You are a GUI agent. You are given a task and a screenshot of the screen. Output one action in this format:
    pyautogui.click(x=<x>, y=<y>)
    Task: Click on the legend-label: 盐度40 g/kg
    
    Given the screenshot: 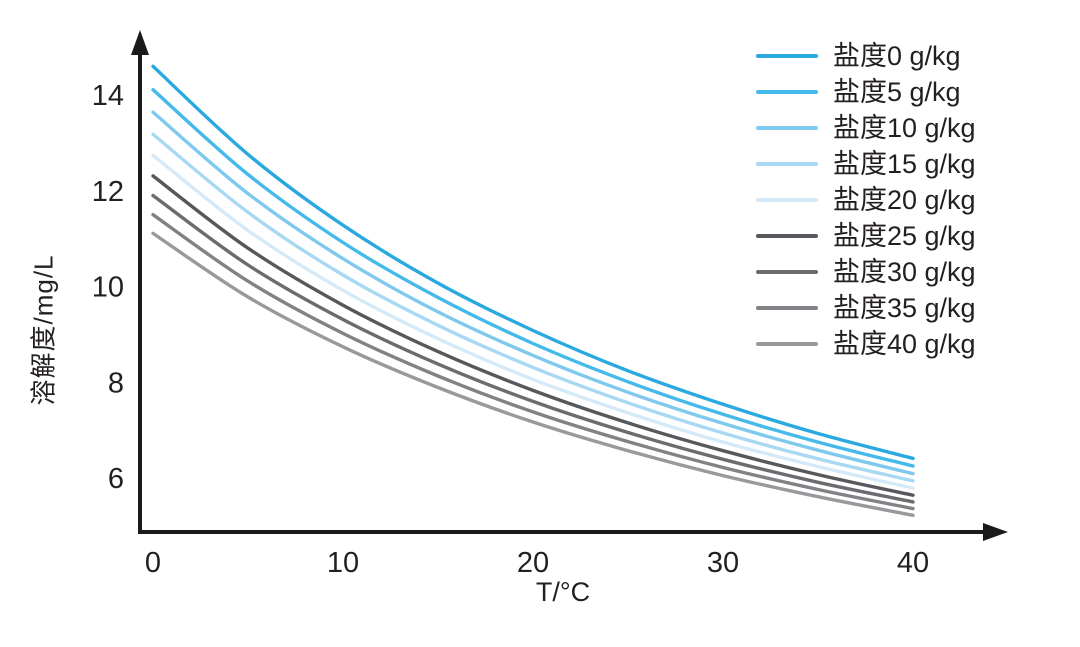 What is the action you would take?
    pyautogui.click(x=904, y=343)
    